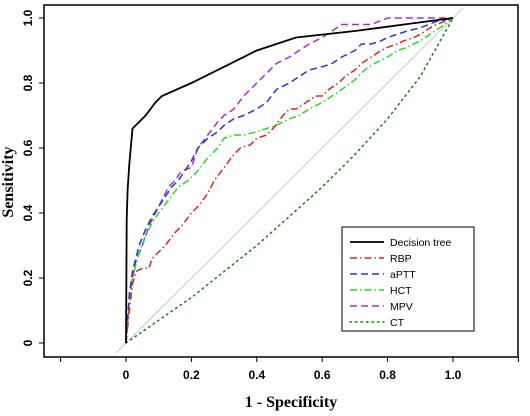 The width and height of the screenshot is (530, 416). What do you see at coordinates (28, 17) in the screenshot?
I see `y-tick-label: 1.0` at bounding box center [28, 17].